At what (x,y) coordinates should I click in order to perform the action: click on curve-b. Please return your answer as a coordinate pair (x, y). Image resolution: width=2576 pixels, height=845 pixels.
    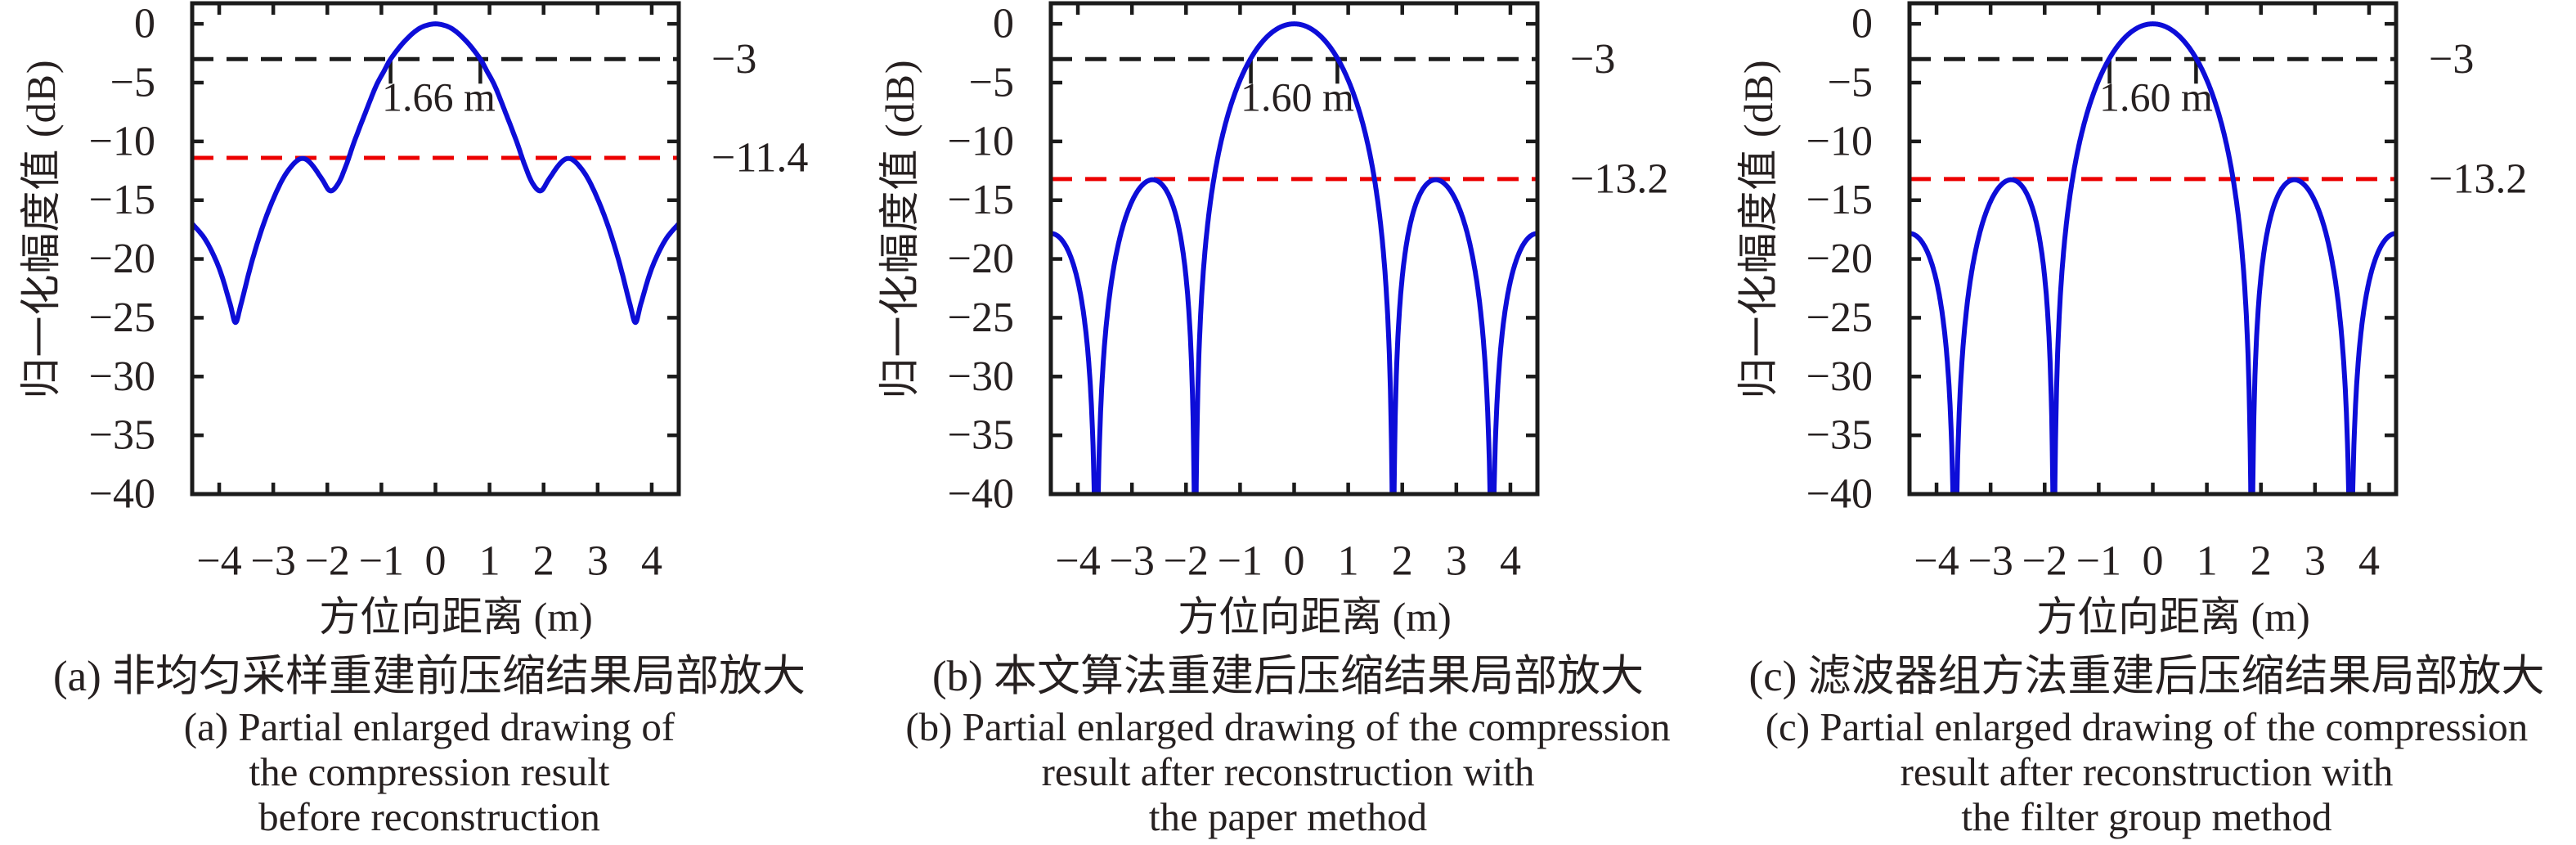
    Looking at the image, I should click on (1294, 257).